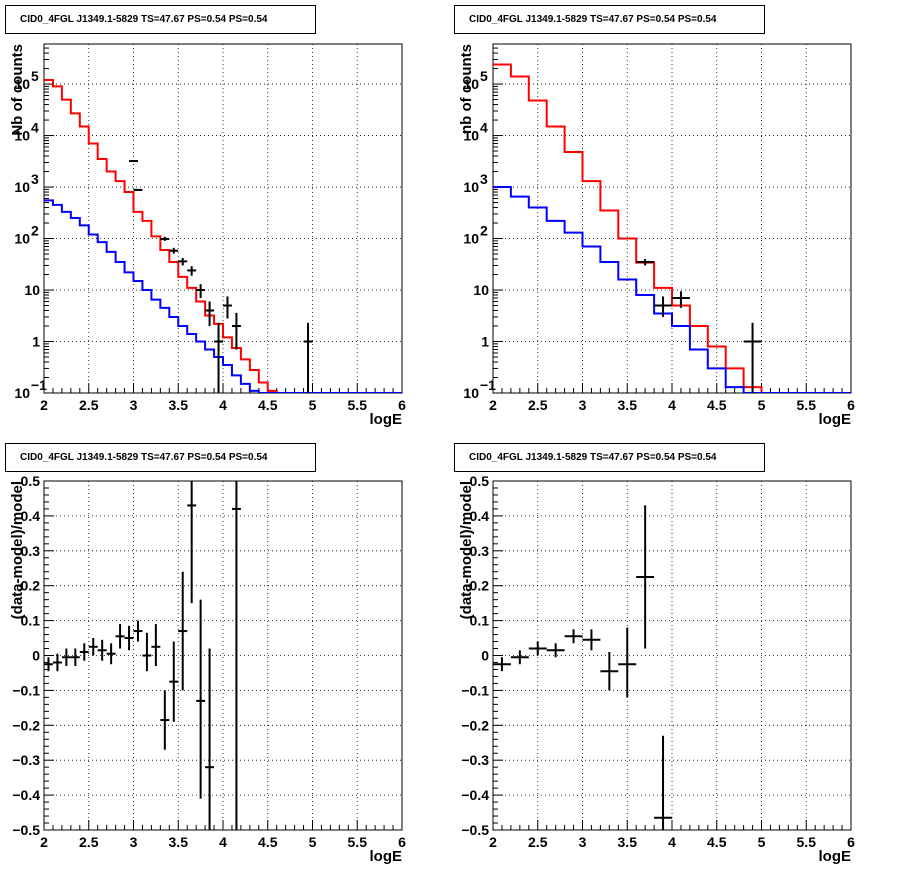 The width and height of the screenshot is (898, 875). Describe the element at coordinates (475, 760) in the screenshot. I see `y-tick-label: −0.3` at that location.